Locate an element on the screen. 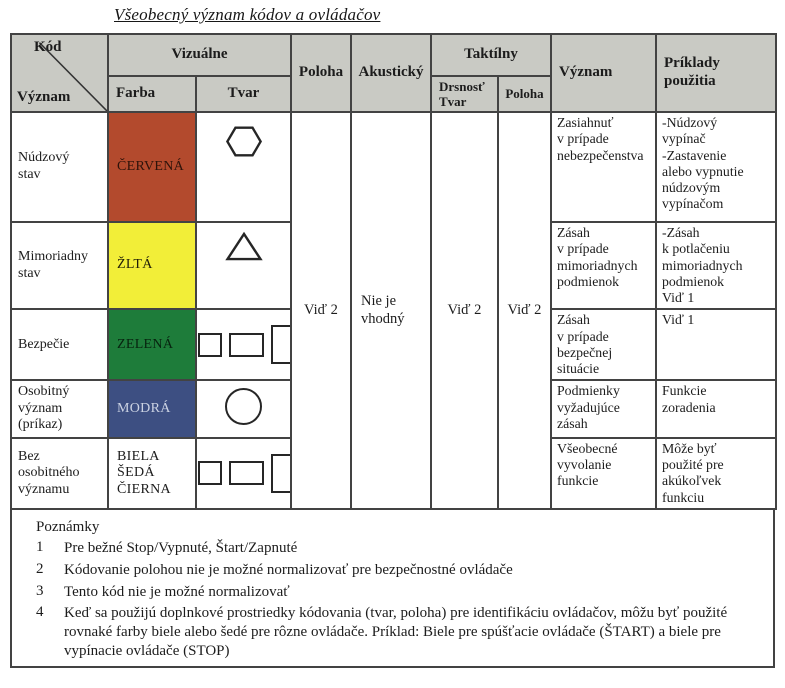  header-poloha2: Poloha is located at coordinates (524, 94).